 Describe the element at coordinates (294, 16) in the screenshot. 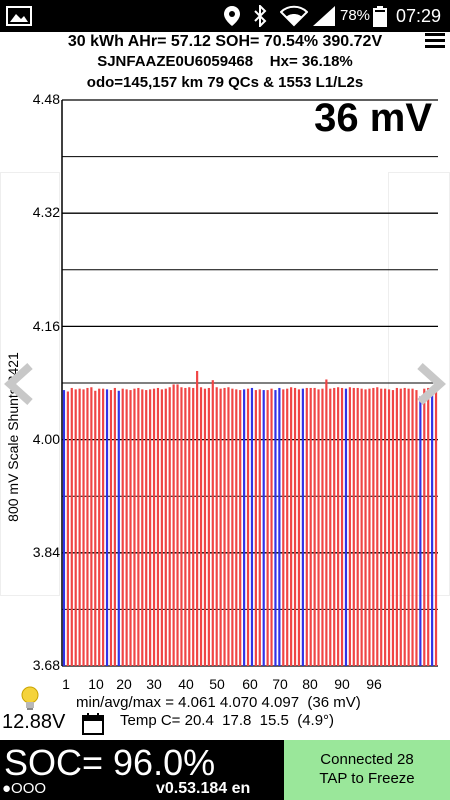

I see `wifi-icon` at that location.